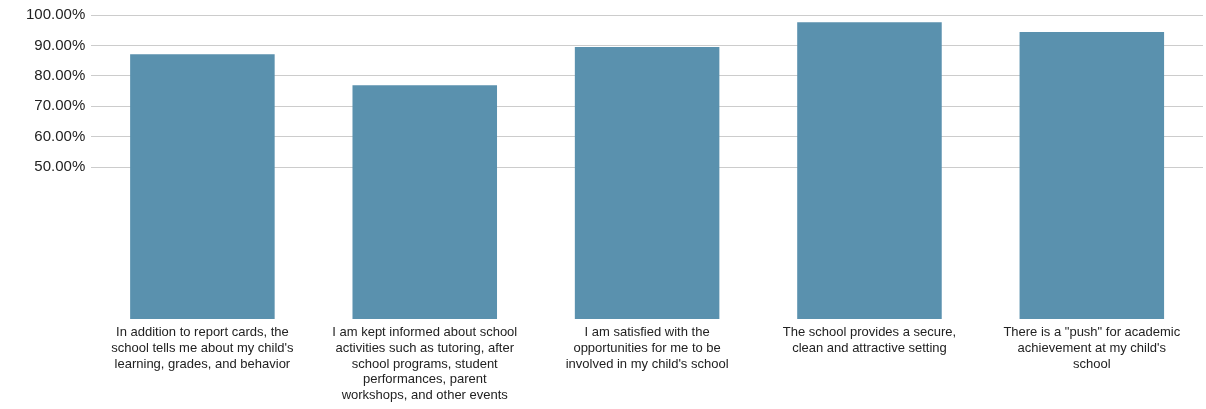 This screenshot has height=409, width=1206. Describe the element at coordinates (203, 347) in the screenshot. I see `x-tick-label: In addition to report cards, the school tells me about my child's learning, grades, and behavior` at that location.